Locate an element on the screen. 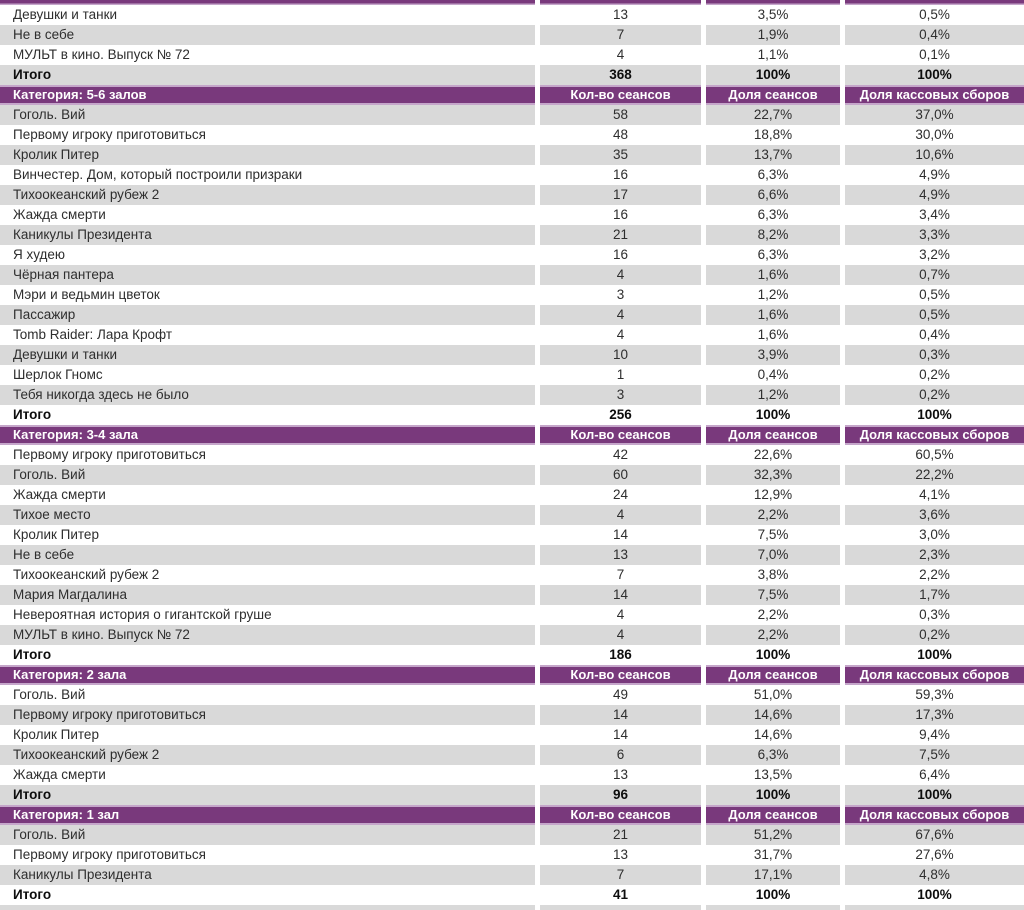 The height and width of the screenshot is (910, 1024). table-row: Гоголь. Вий 60 32,3% 22,2% is located at coordinates (512, 475).